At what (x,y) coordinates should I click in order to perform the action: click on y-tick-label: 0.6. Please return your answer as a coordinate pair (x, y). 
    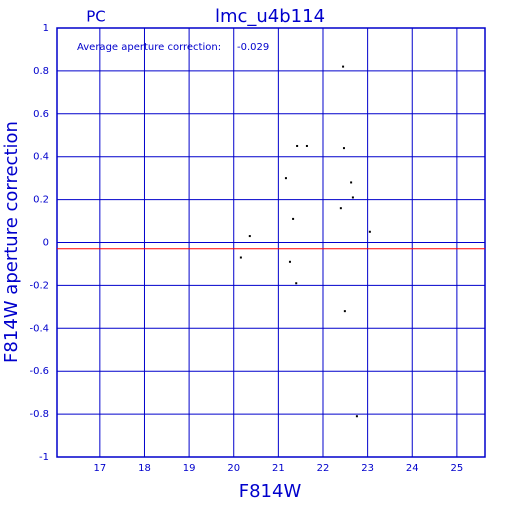
    Looking at the image, I should click on (41, 114).